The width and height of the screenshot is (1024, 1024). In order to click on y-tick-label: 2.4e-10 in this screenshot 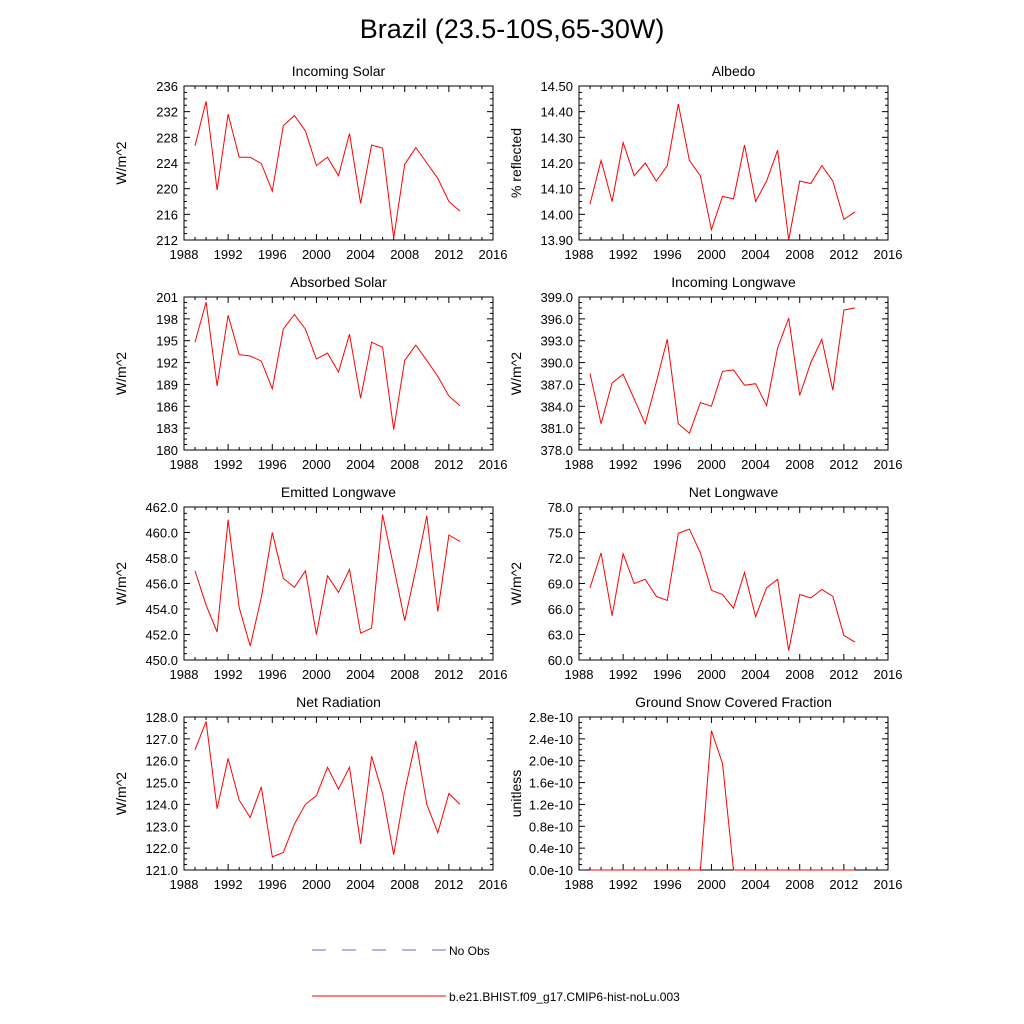, I will do `click(551, 739)`.